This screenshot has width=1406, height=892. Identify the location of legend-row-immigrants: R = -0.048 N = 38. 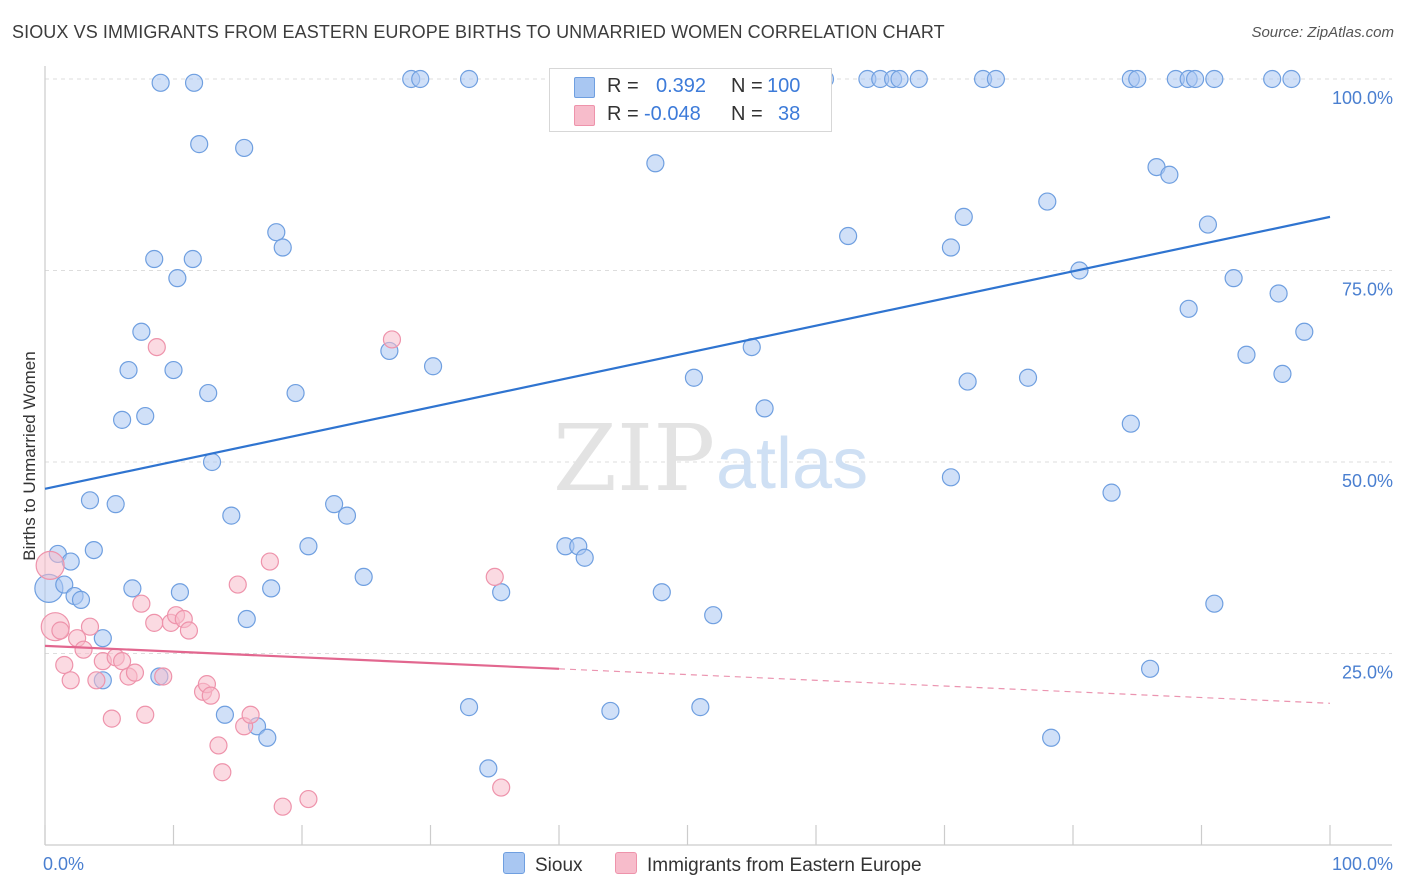
(690, 115).